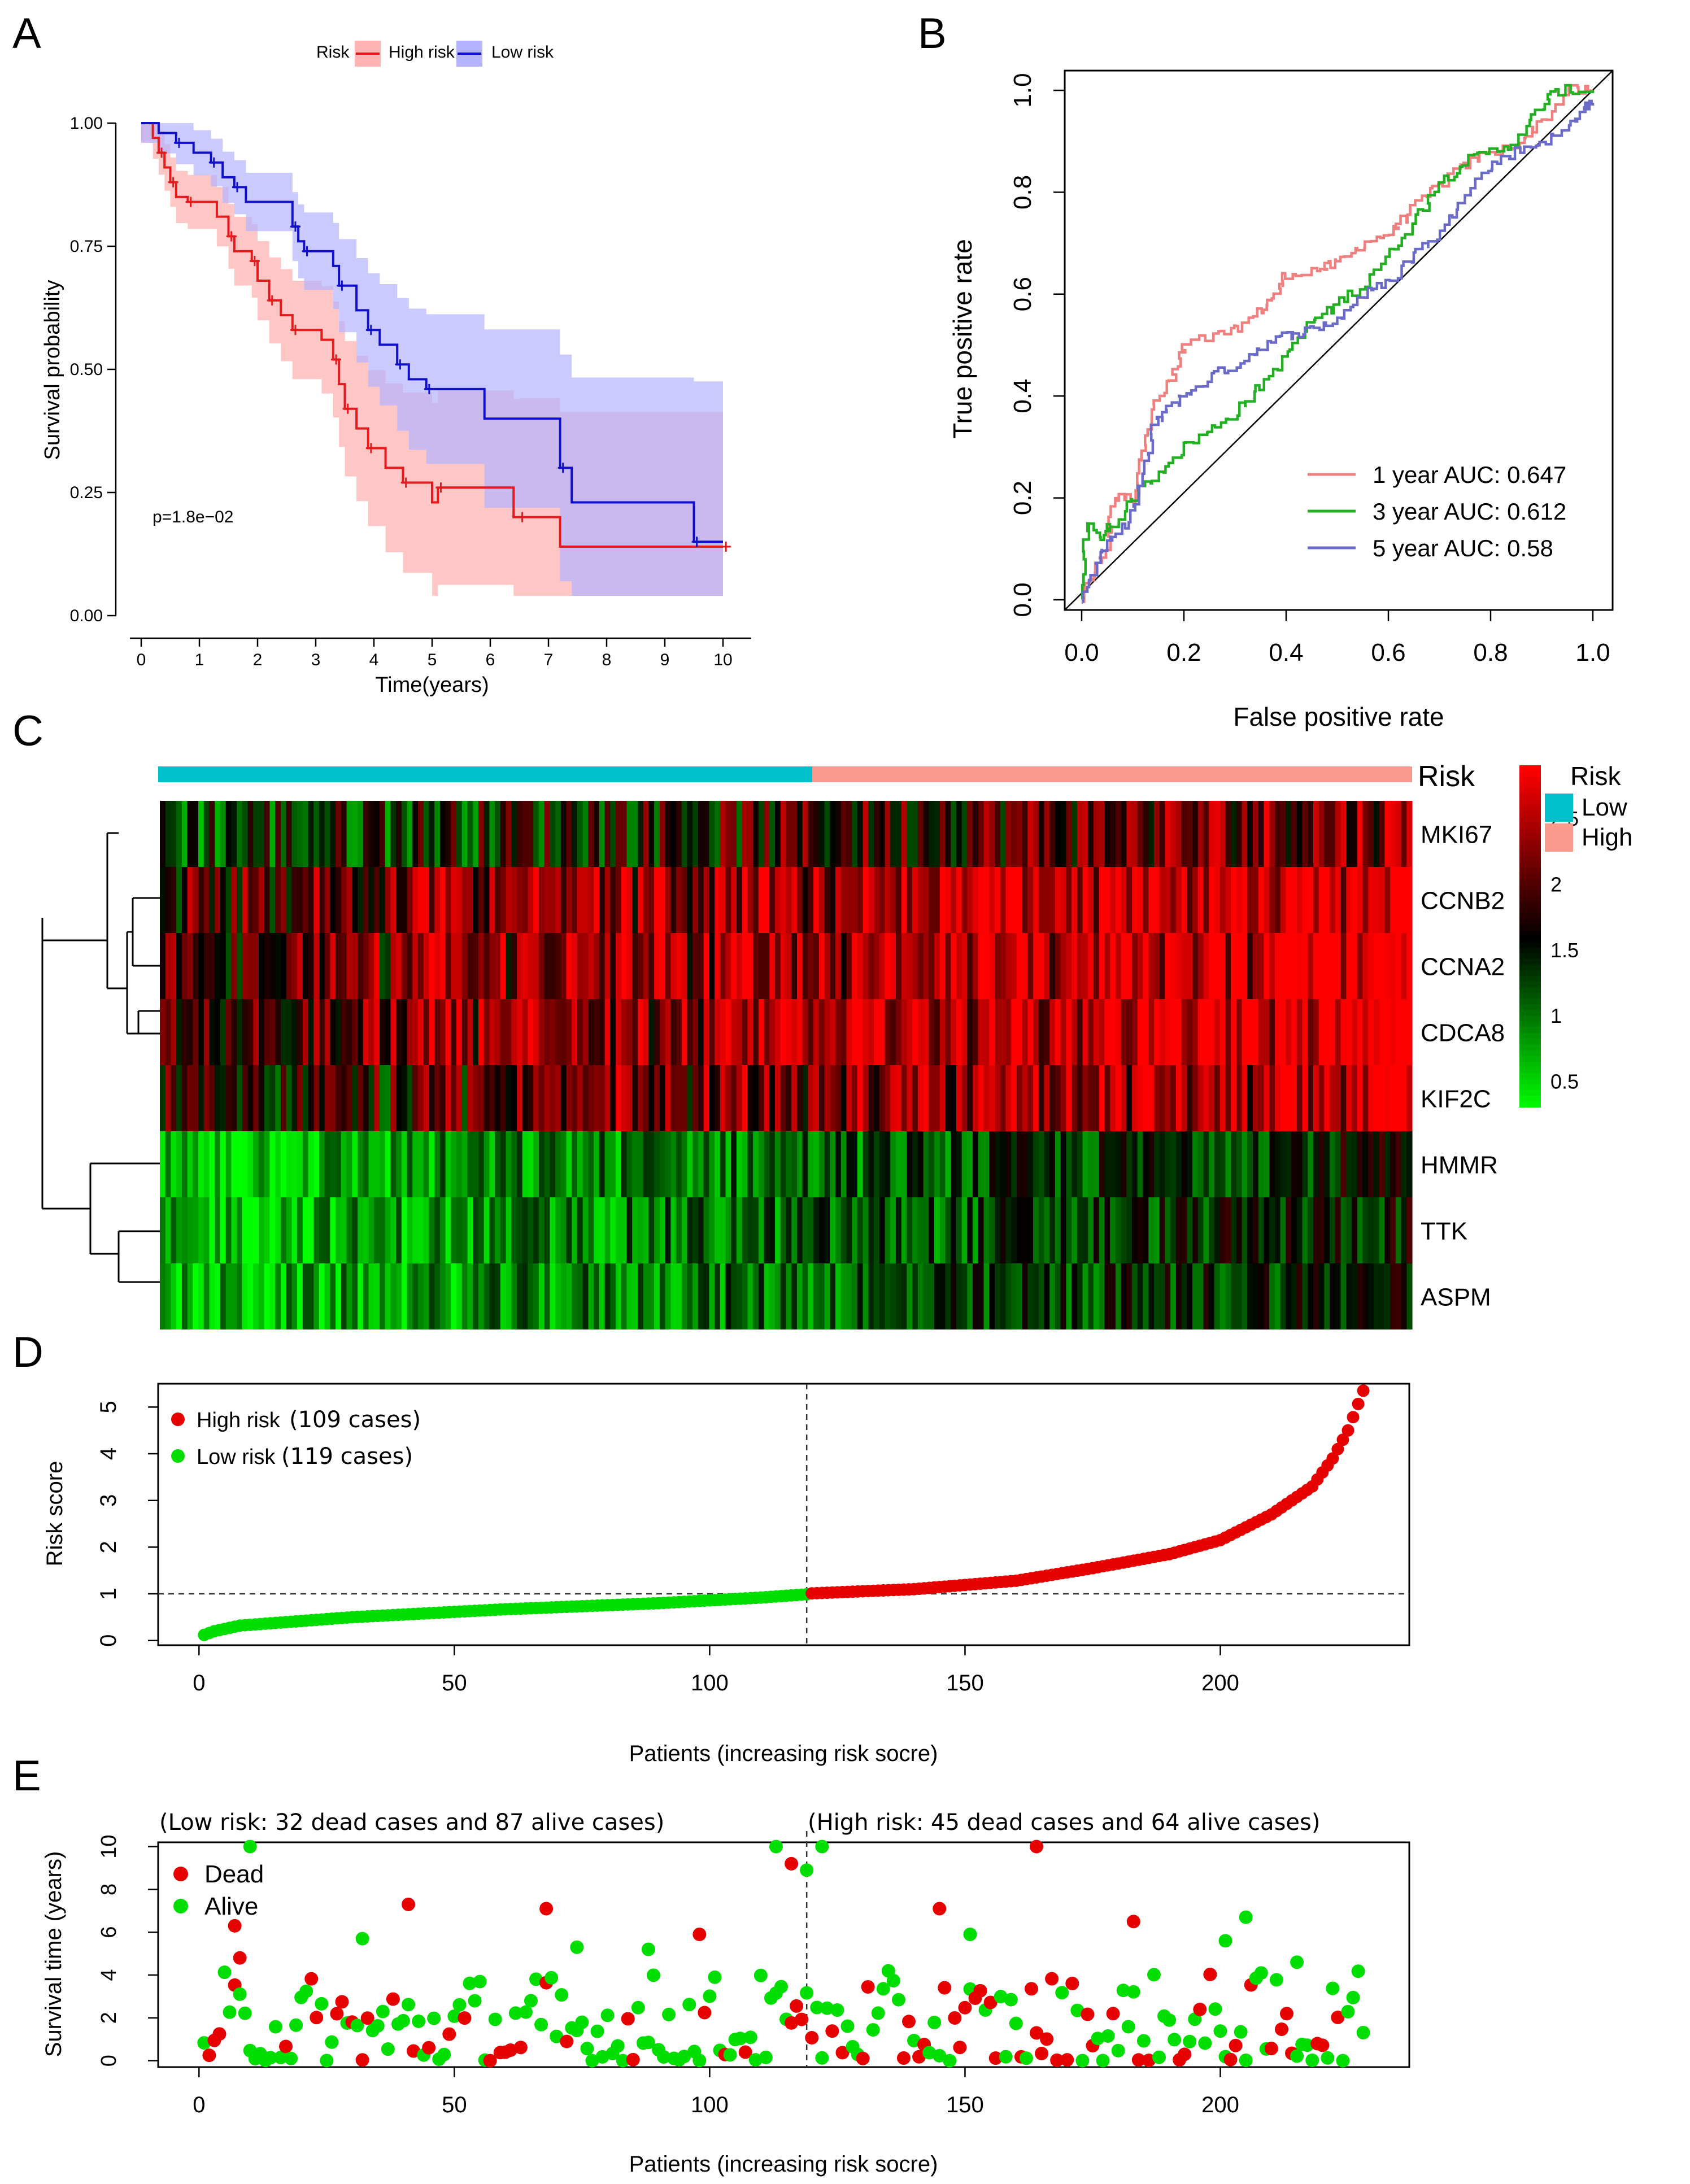  What do you see at coordinates (722, 660) in the screenshot?
I see `km-x-tick-label: 10` at bounding box center [722, 660].